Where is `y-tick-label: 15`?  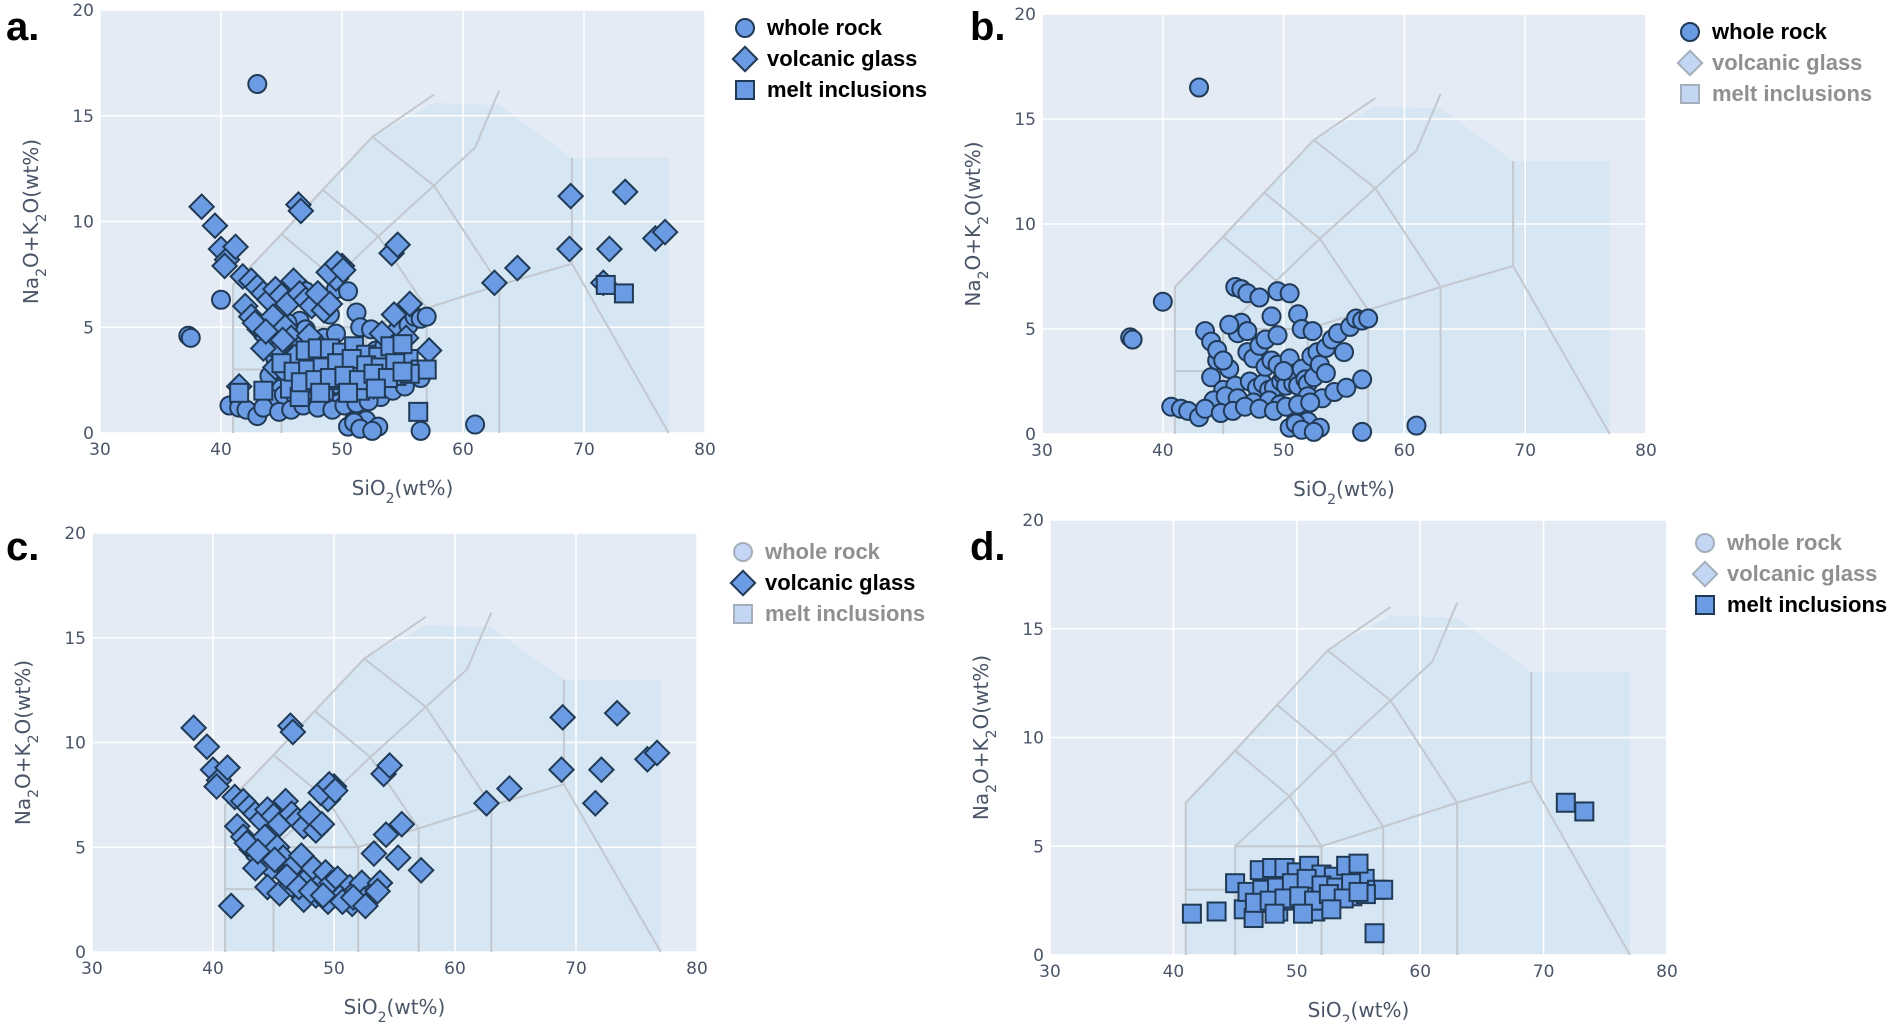
y-tick-label: 15 is located at coordinates (1033, 630).